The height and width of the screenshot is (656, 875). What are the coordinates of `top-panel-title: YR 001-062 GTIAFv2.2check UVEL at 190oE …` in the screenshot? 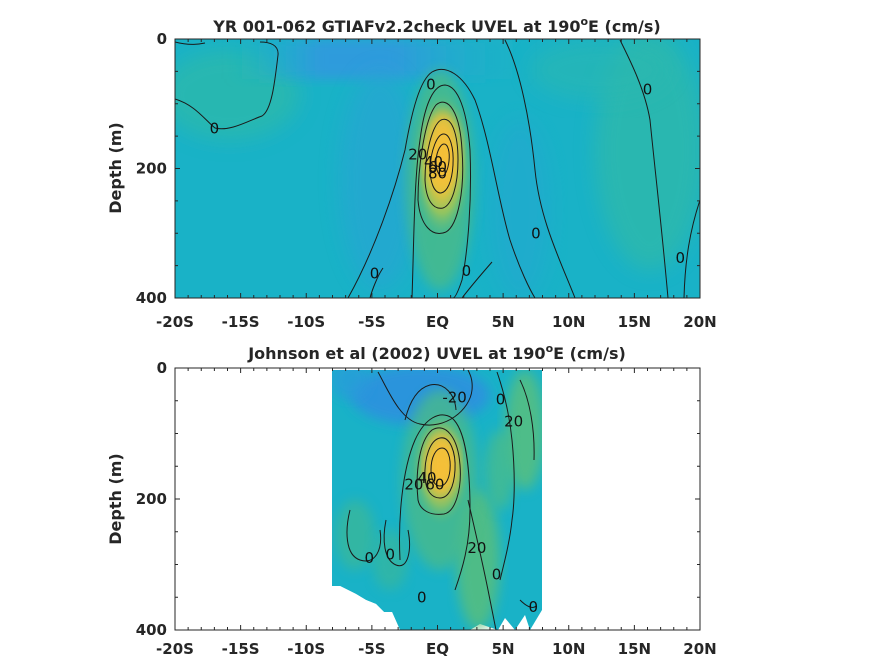 It's located at (436, 25).